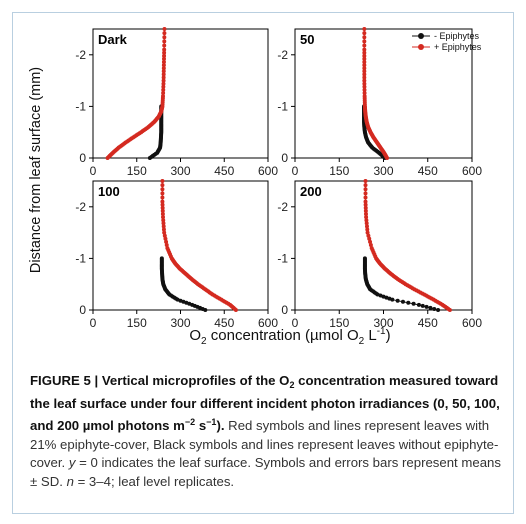 The width and height of the screenshot is (526, 524). I want to click on panel-label: 100, so click(109, 191).